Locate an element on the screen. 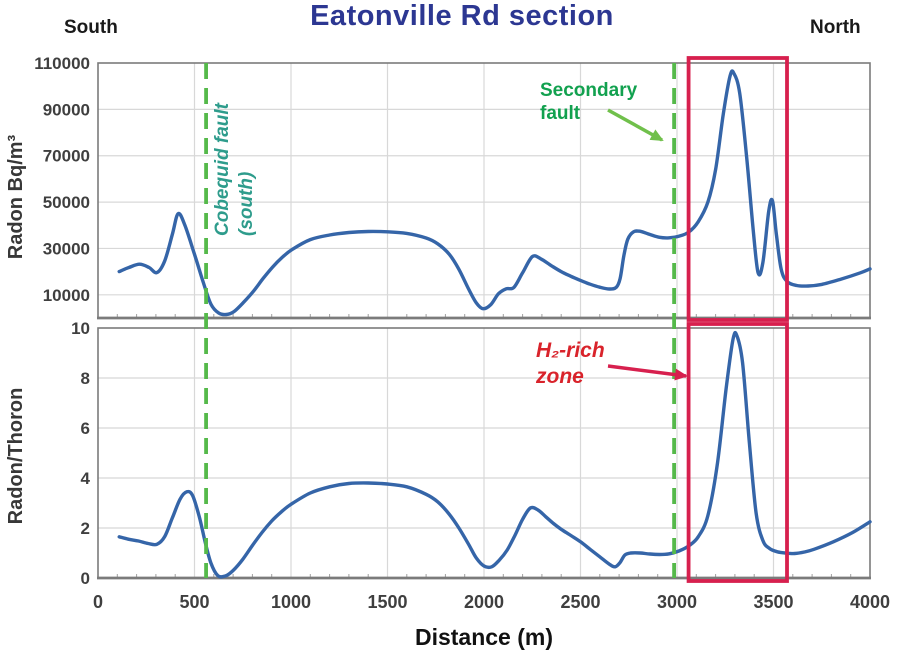 The width and height of the screenshot is (899, 659). secondary-fault-label-line2: fault is located at coordinates (560, 113).